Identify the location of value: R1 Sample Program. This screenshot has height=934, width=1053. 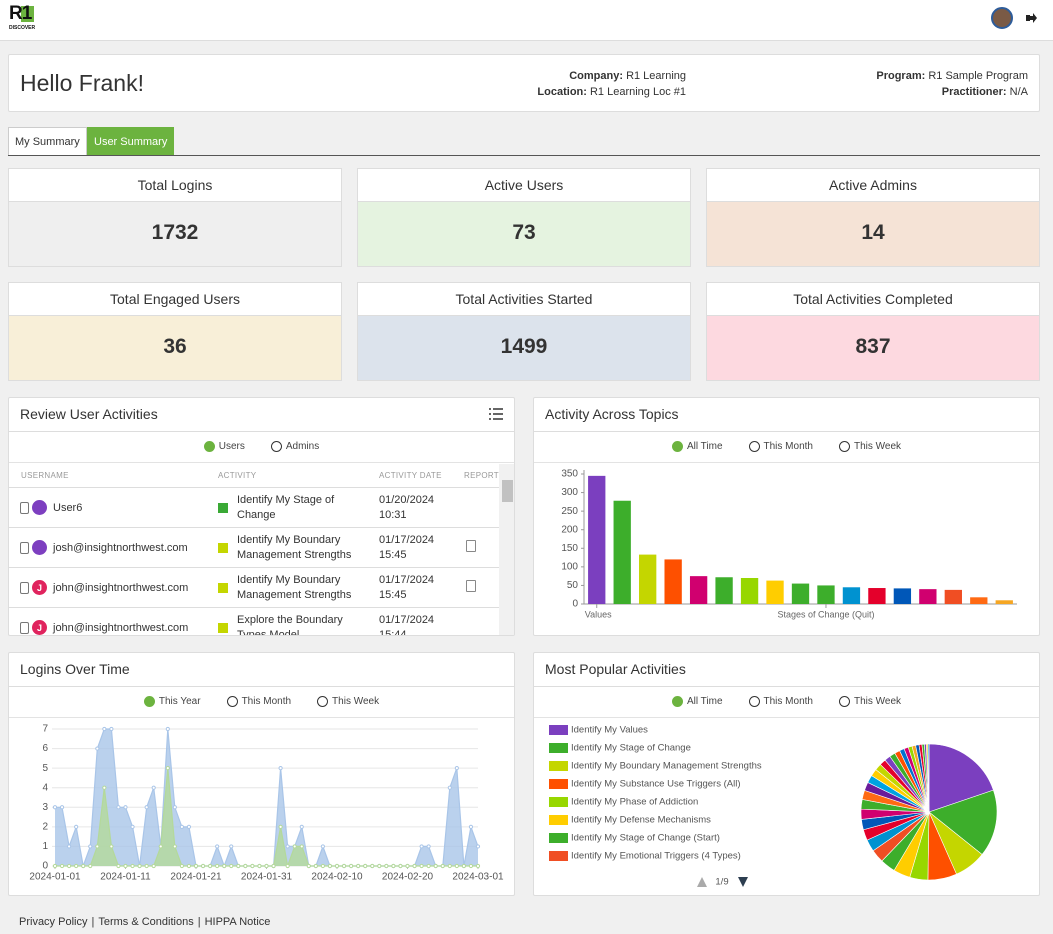
(978, 76).